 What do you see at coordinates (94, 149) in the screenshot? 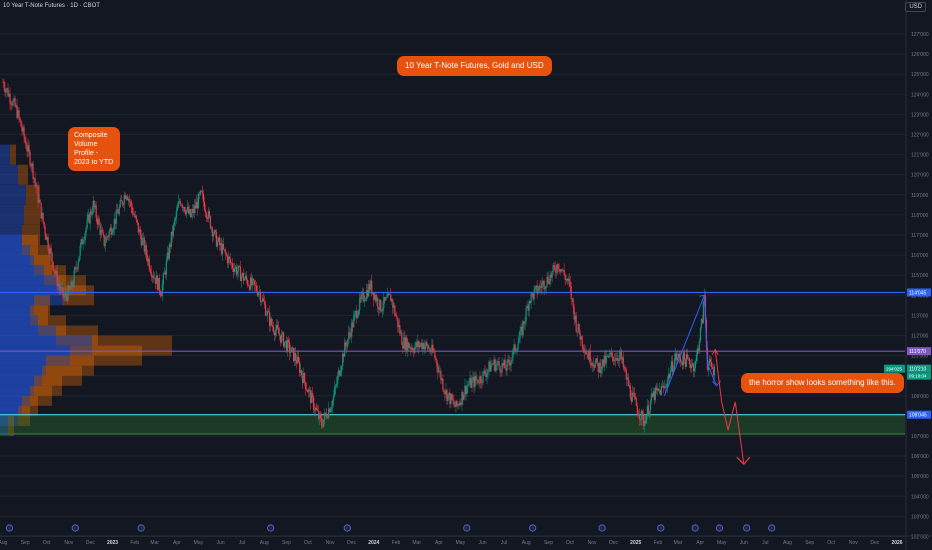
I see `volume-profile-annotation: Composite Volume Profile - 2023 to YTD` at bounding box center [94, 149].